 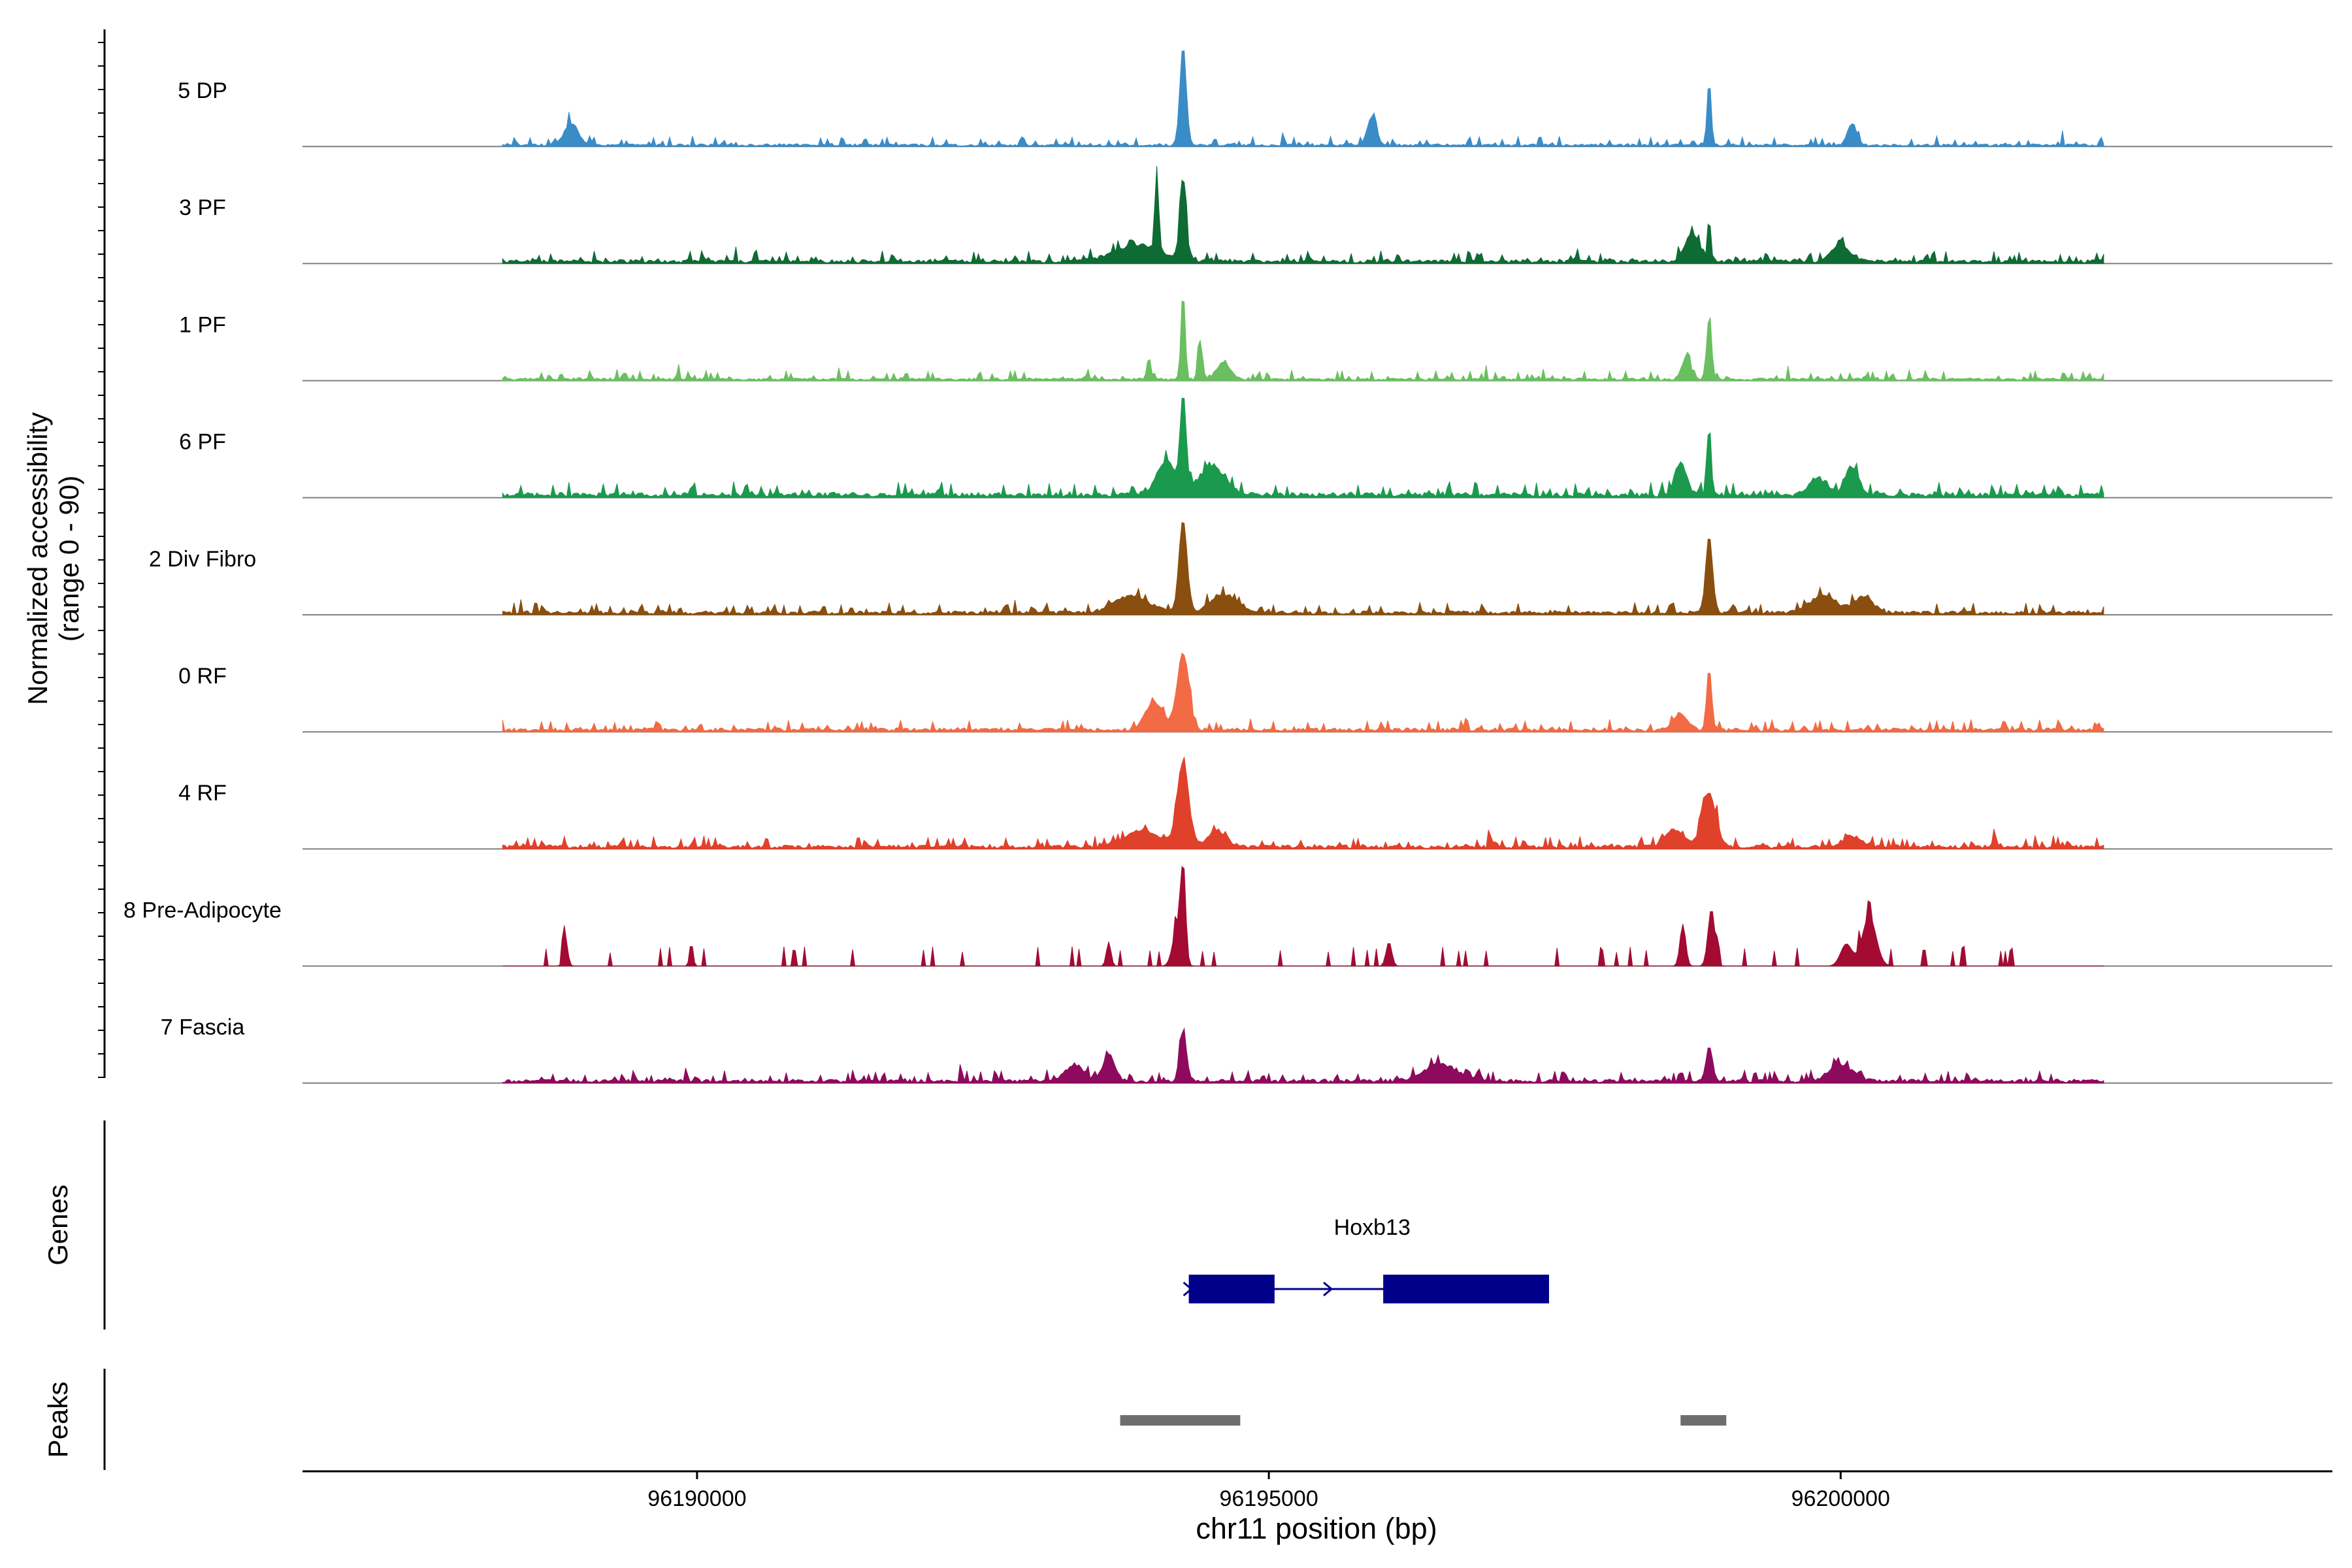 What do you see at coordinates (202, 676) in the screenshot?
I see `track-label: 0 RF` at bounding box center [202, 676].